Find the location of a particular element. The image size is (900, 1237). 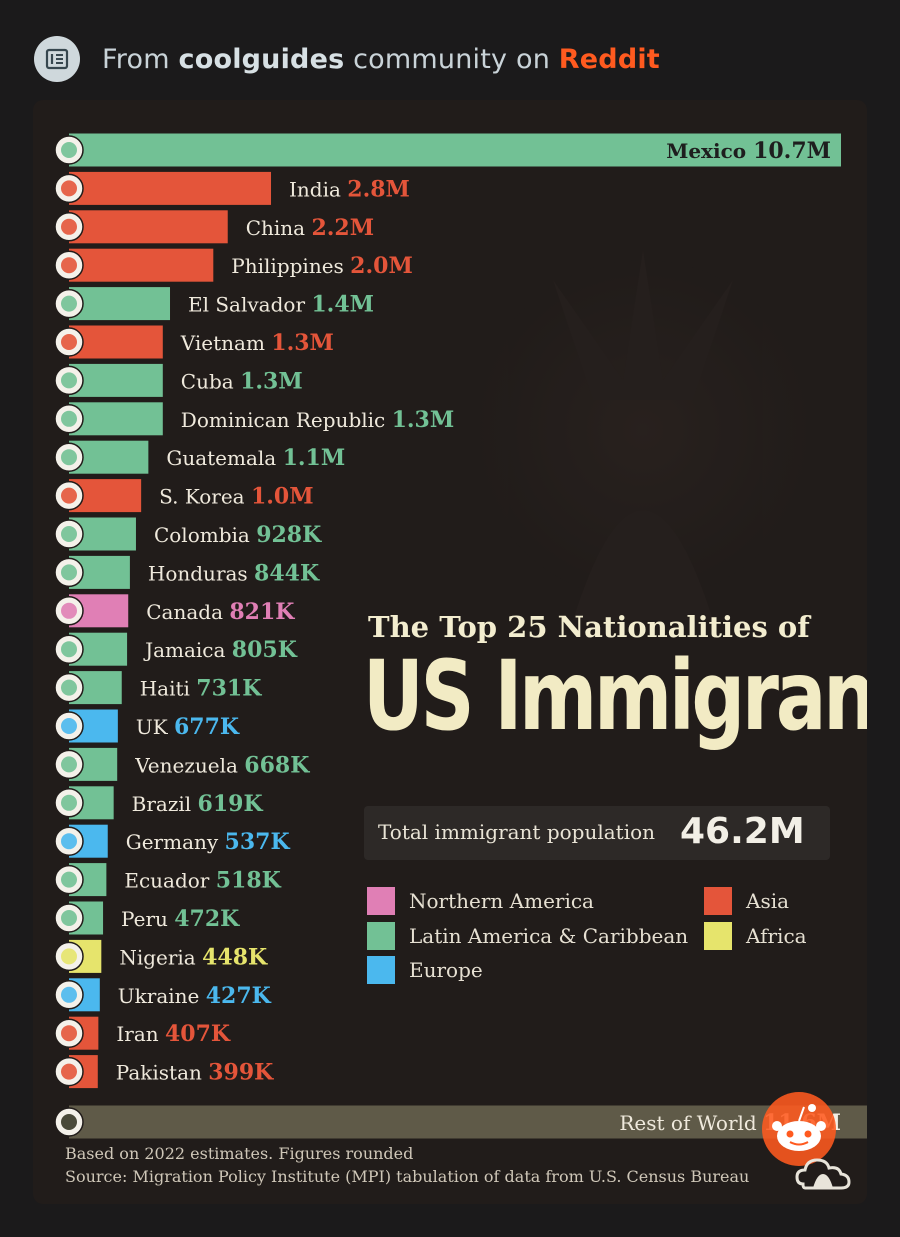

country-value: 928K is located at coordinates (289, 535).